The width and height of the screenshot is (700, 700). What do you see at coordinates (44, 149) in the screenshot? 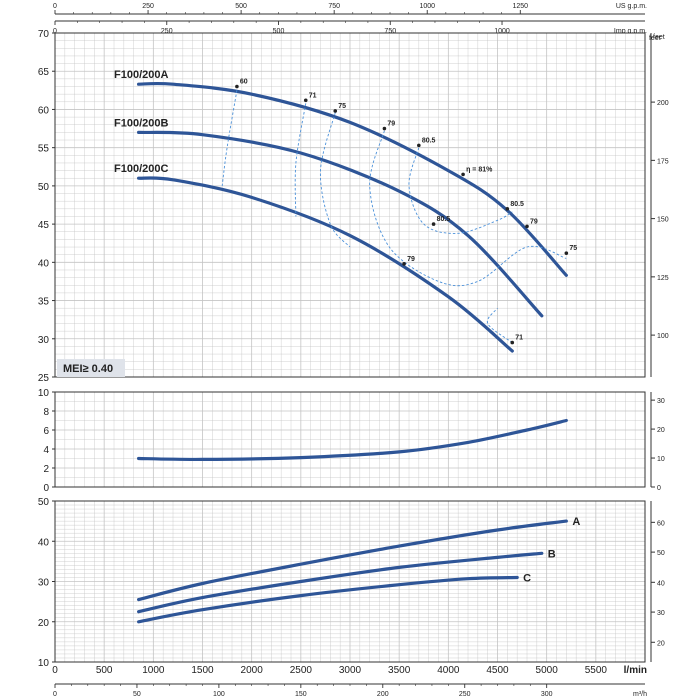
I see `y-tick-label: 55` at bounding box center [44, 149].